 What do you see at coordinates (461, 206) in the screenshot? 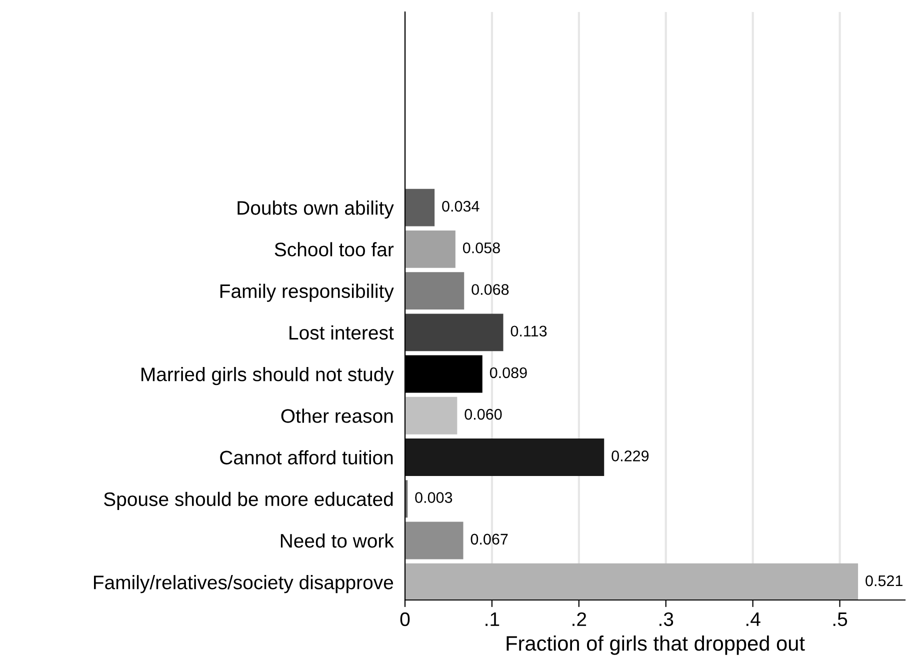
I see `data-label: 0.034` at bounding box center [461, 206].